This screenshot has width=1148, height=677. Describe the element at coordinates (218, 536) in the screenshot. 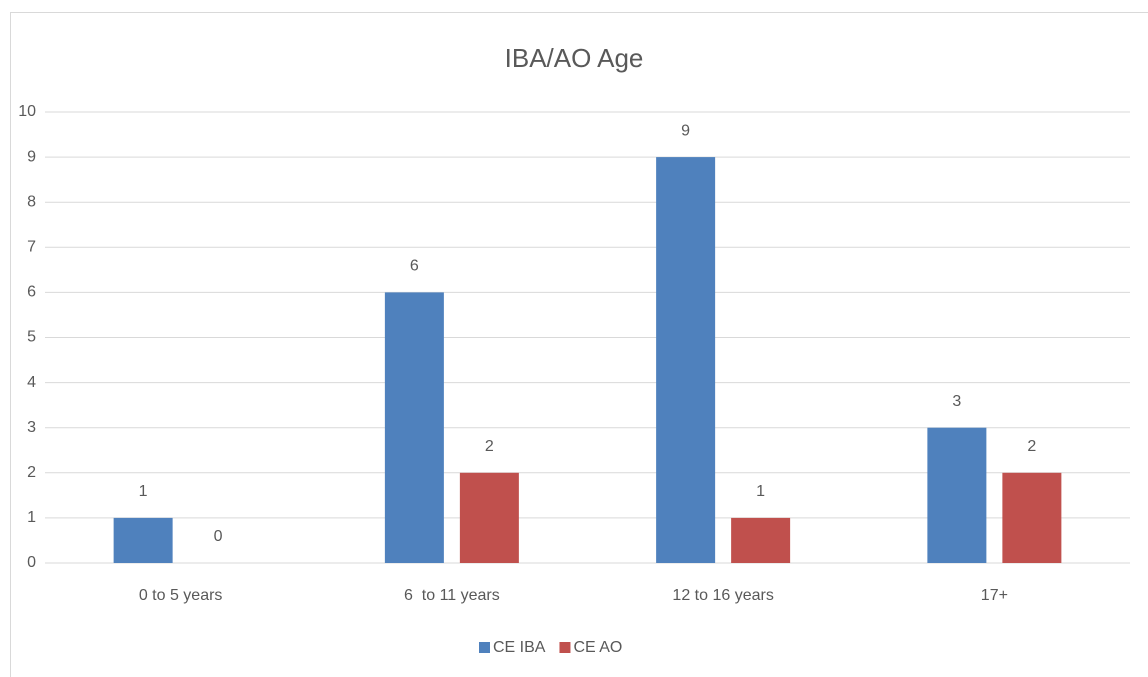

I see `data-label: 0` at that location.